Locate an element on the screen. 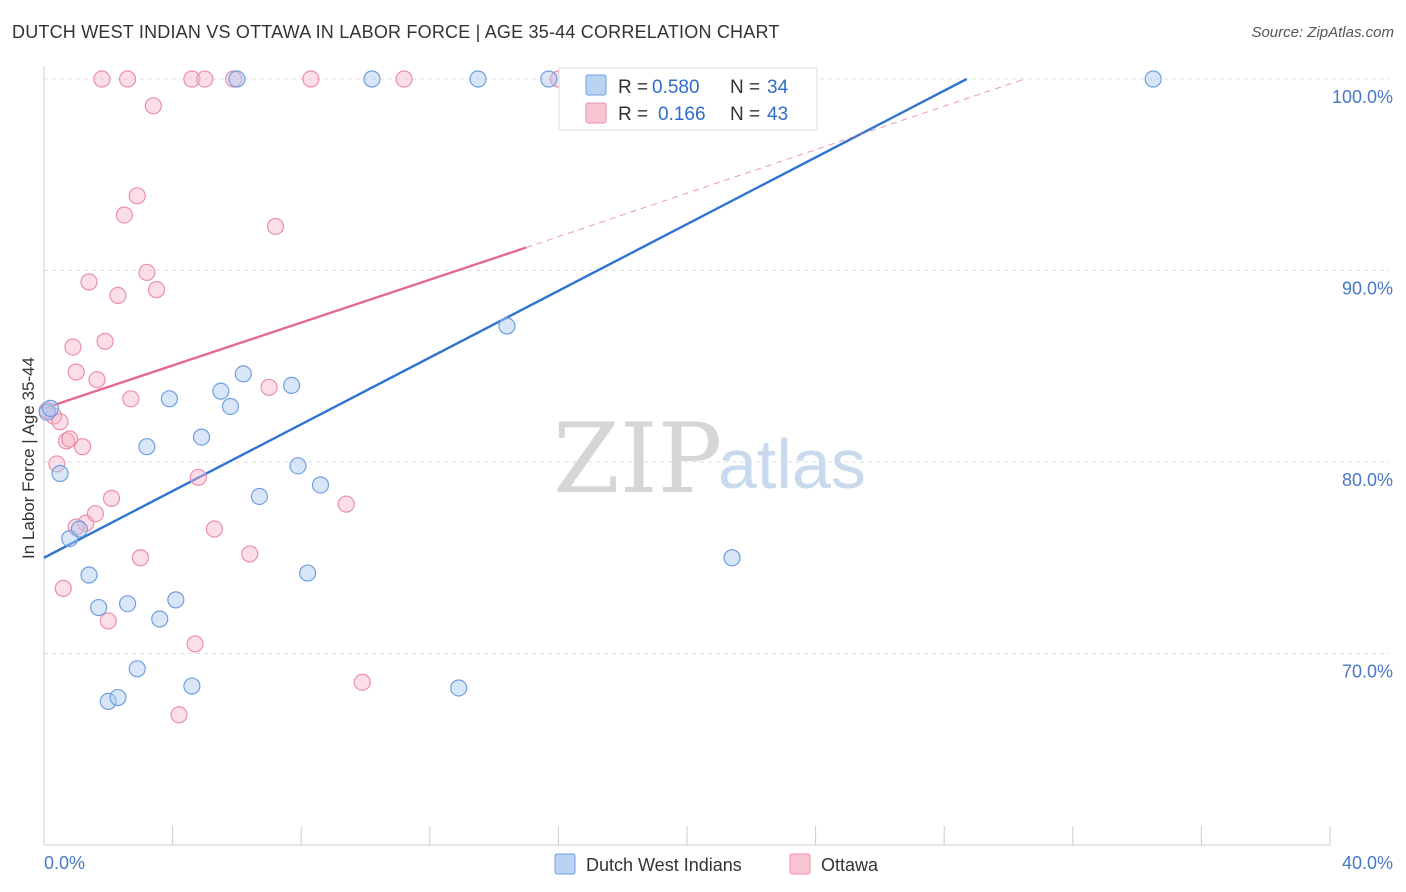 This screenshot has width=1406, height=892. legend-swatch-dutch-west-indians is located at coordinates (596, 85).